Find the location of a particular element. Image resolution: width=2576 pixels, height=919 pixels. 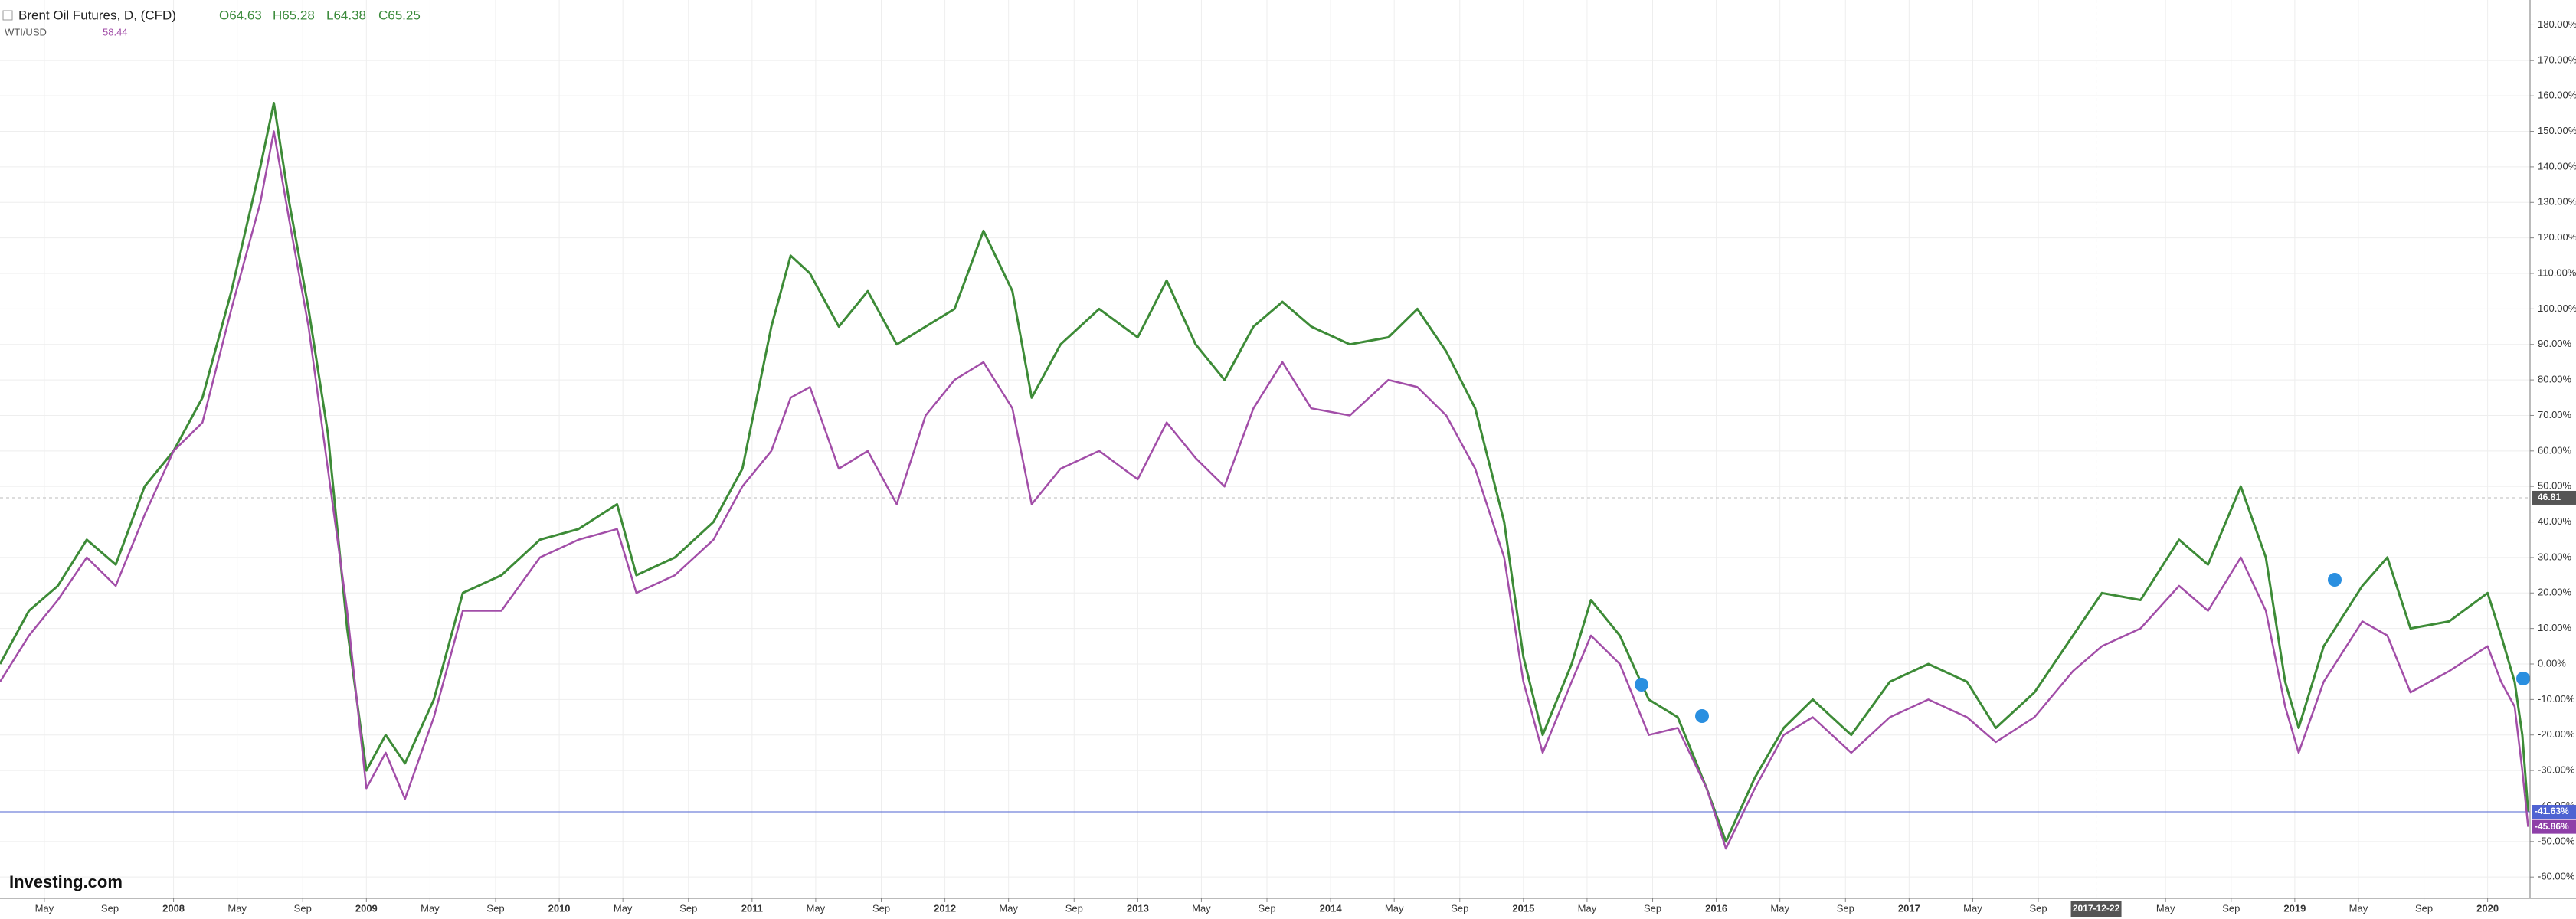

x-tick-label: 2013 is located at coordinates (1138, 908).